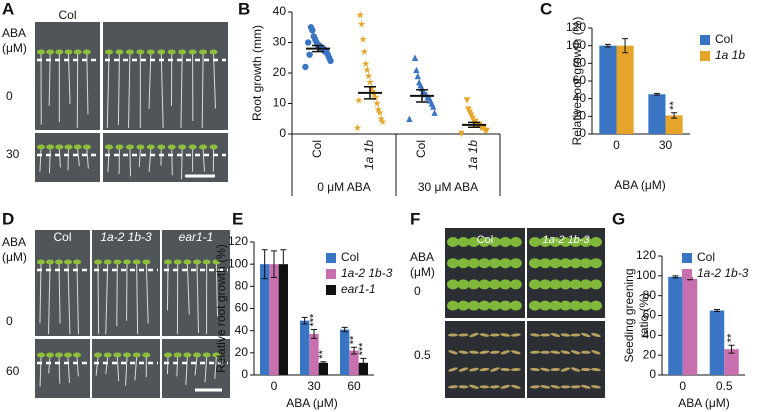  I want to click on aba-label: ABA, so click(422, 257).